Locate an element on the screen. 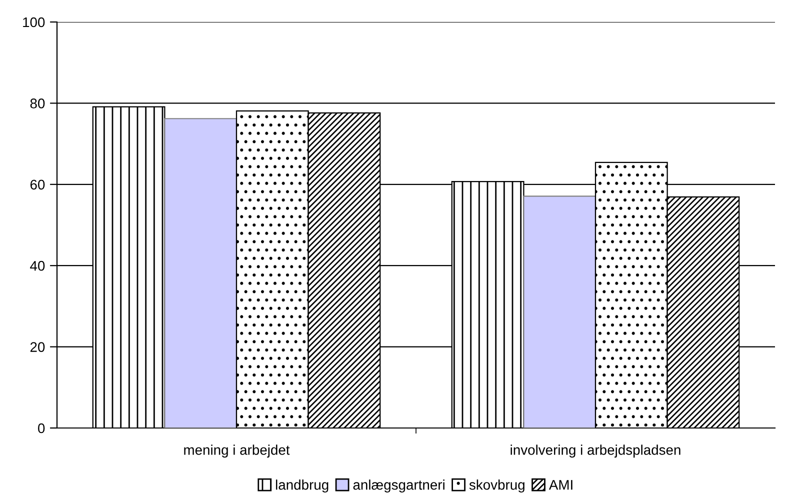  y-tick-label: 100 is located at coordinates (34, 22).